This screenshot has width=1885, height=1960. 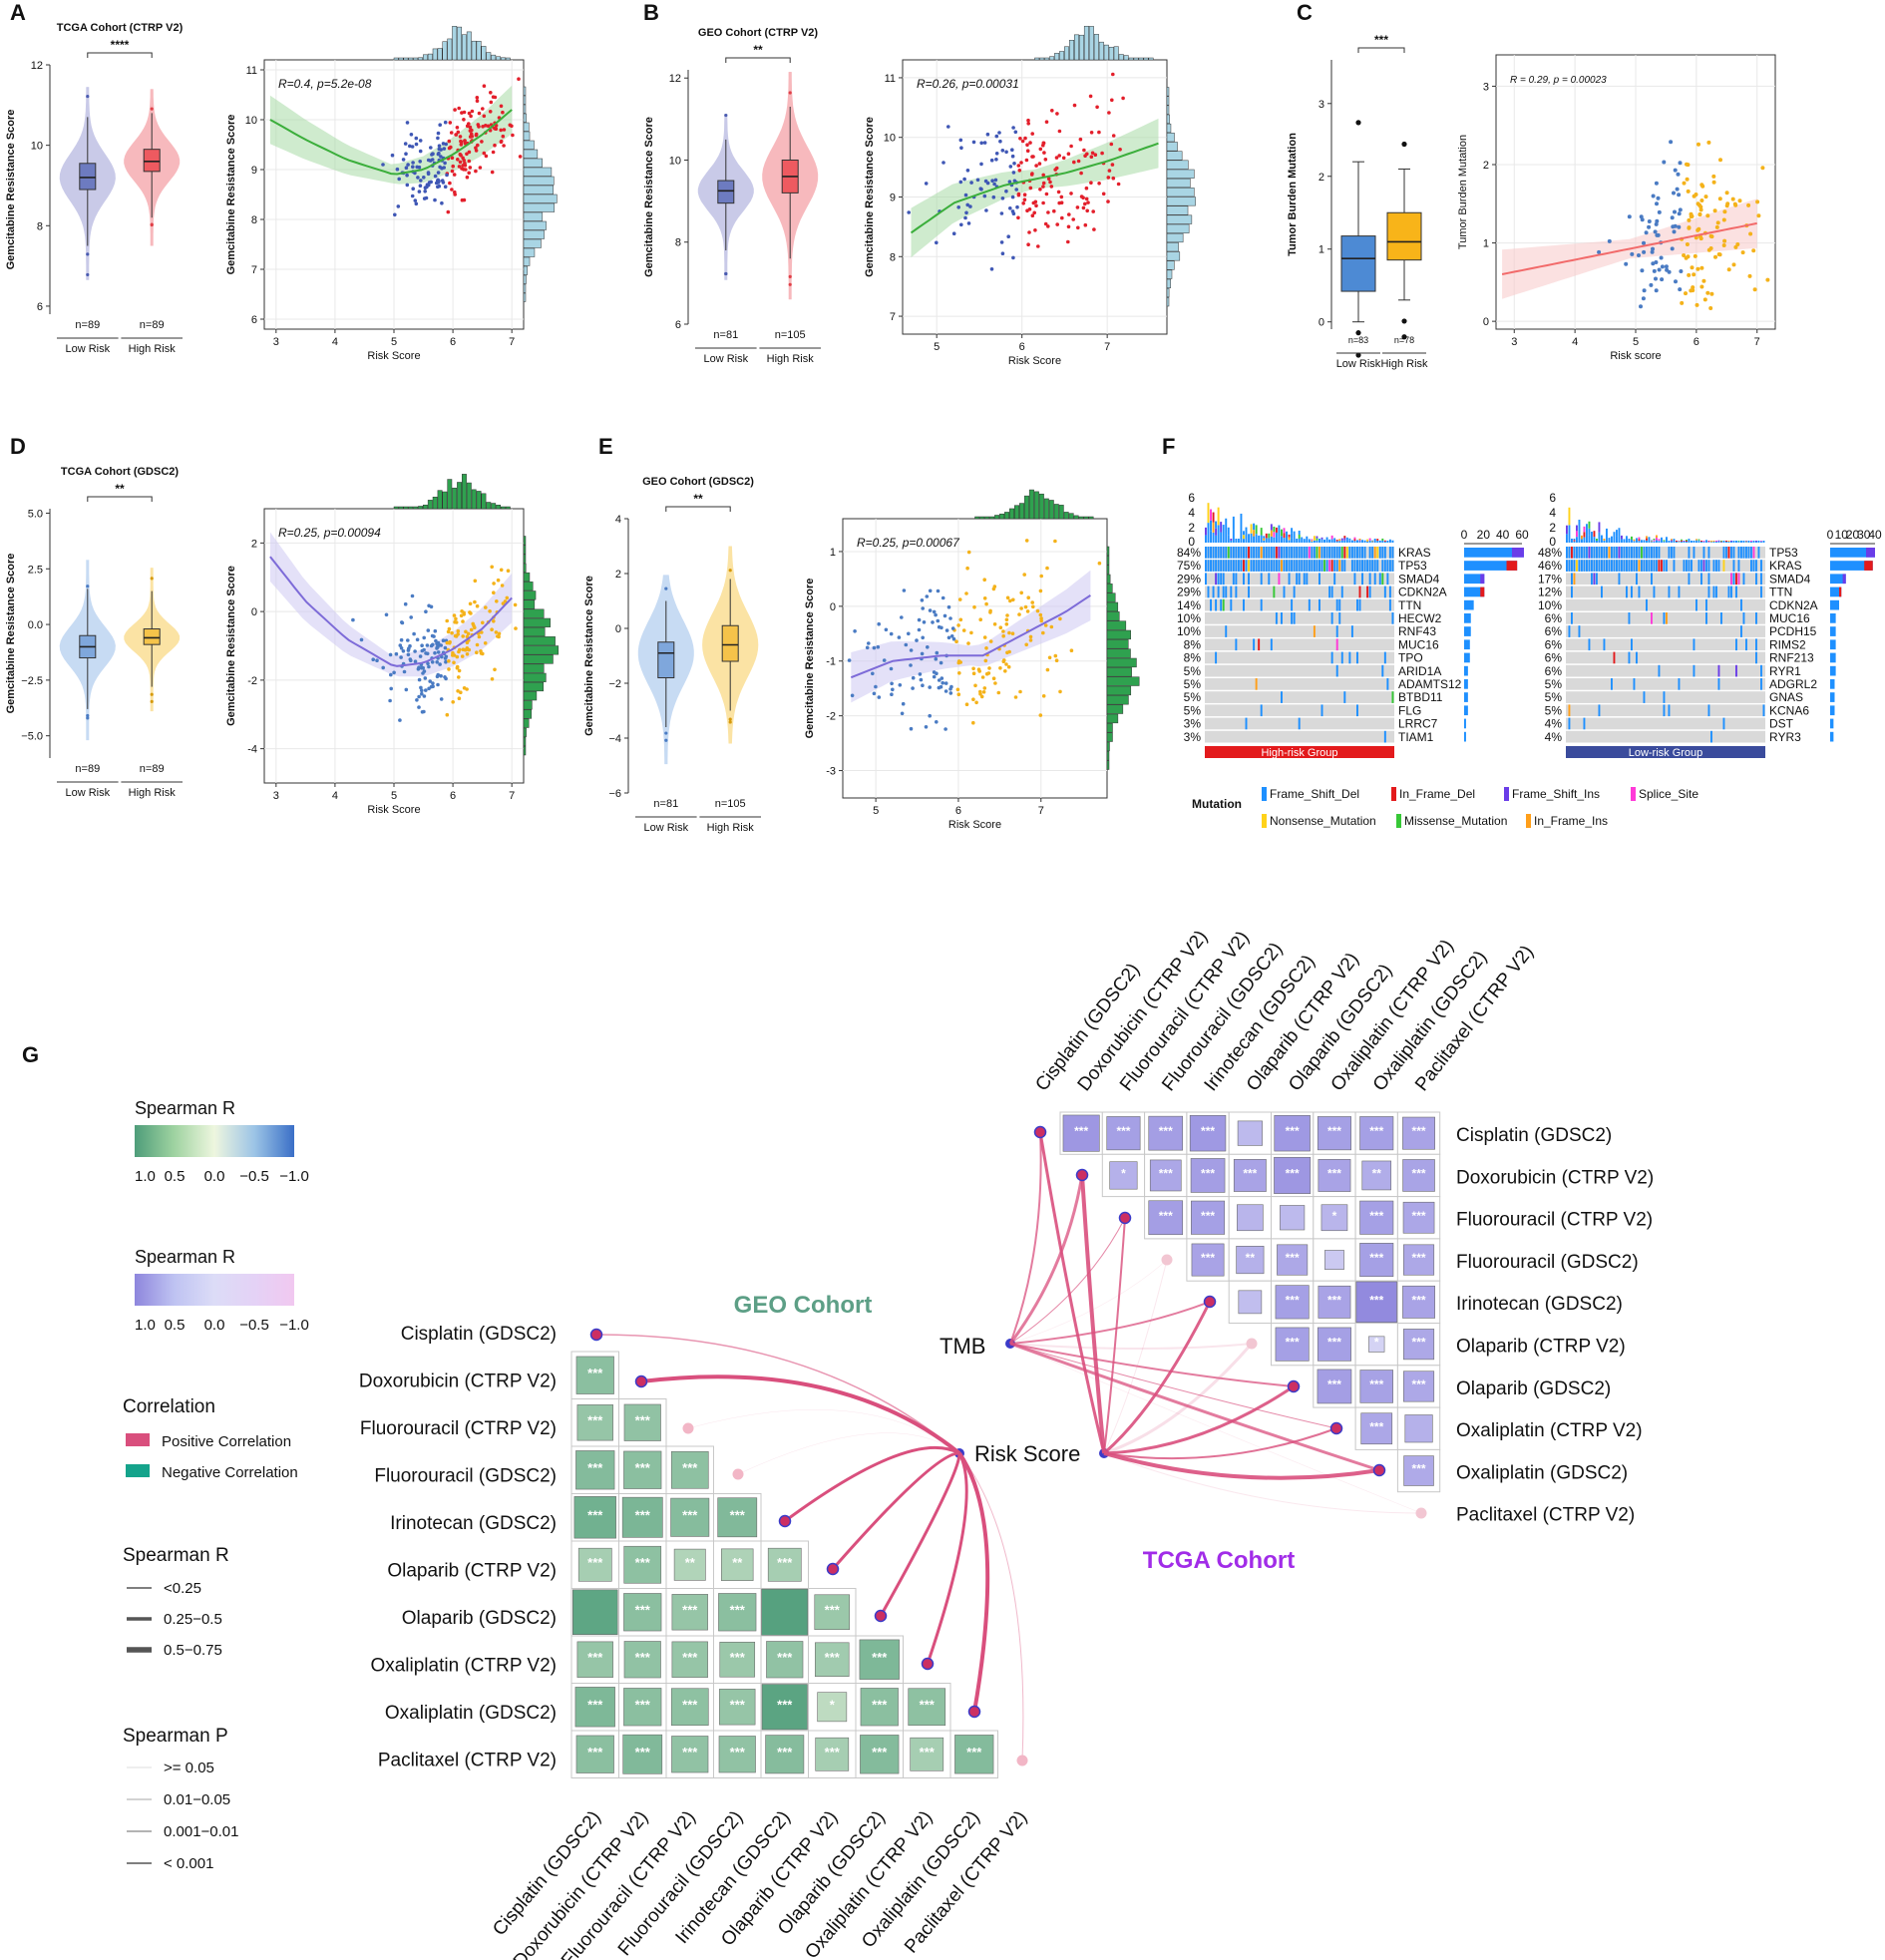 What do you see at coordinates (152, 161) in the screenshot?
I see `box` at bounding box center [152, 161].